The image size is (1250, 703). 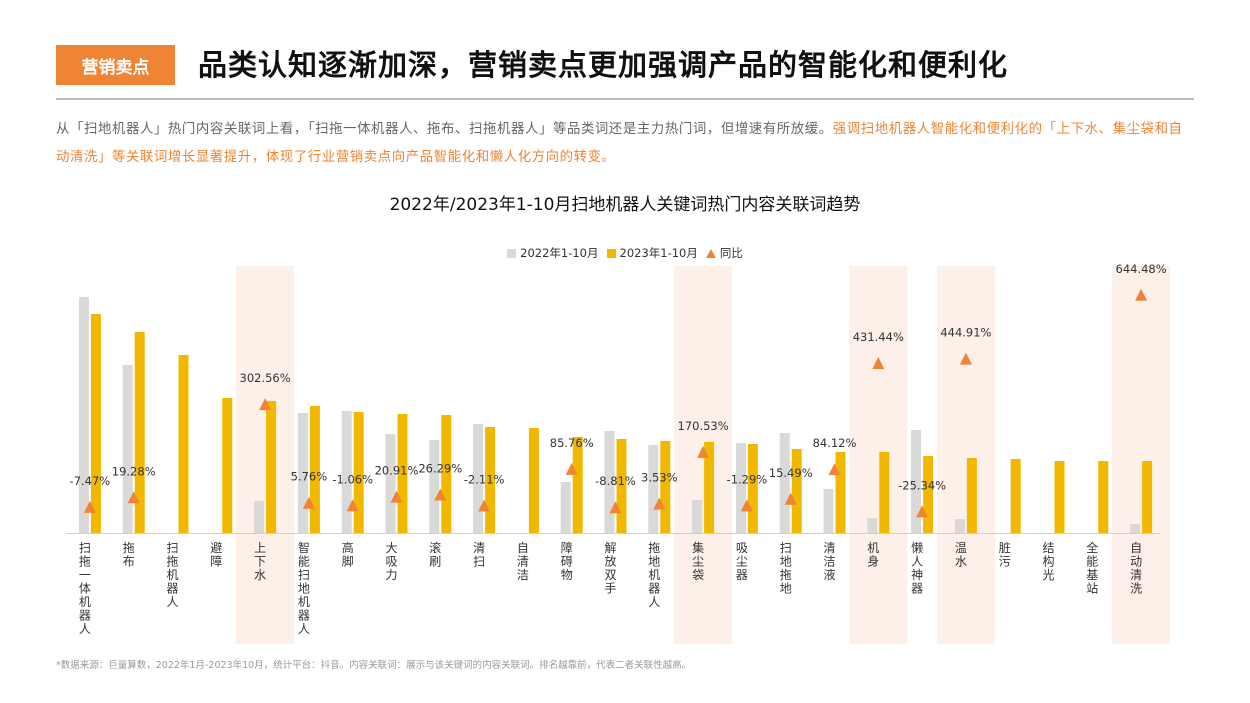 What do you see at coordinates (391, 561) in the screenshot?
I see `category-label: 大吸力` at bounding box center [391, 561].